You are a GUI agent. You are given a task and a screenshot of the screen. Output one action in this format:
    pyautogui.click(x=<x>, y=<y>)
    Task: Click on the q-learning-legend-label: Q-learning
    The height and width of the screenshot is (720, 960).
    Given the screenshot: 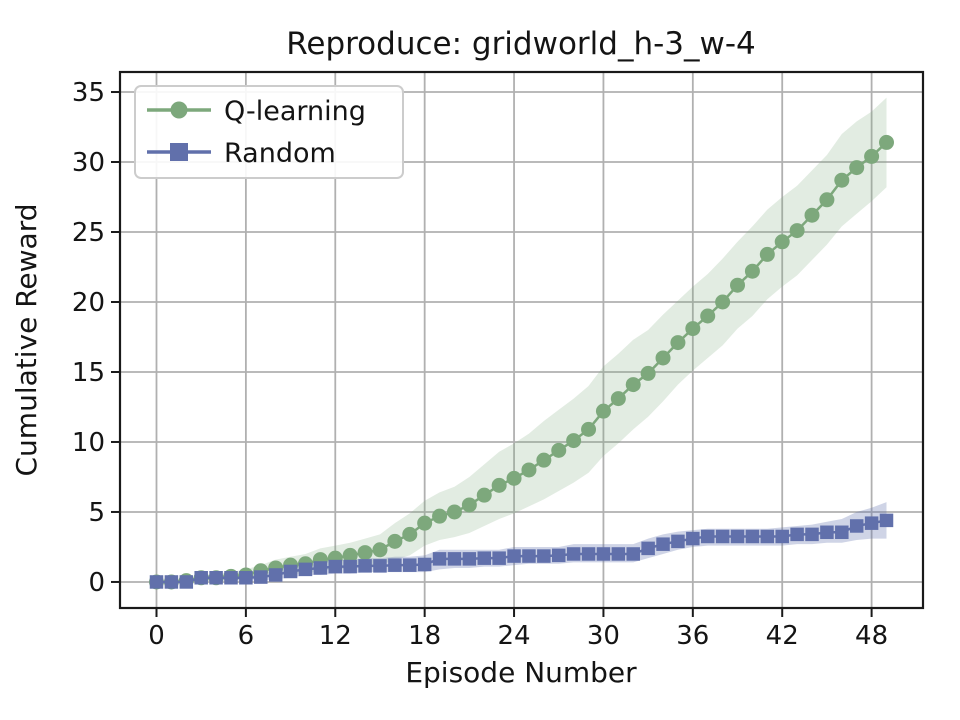 What is the action you would take?
    pyautogui.click(x=295, y=111)
    